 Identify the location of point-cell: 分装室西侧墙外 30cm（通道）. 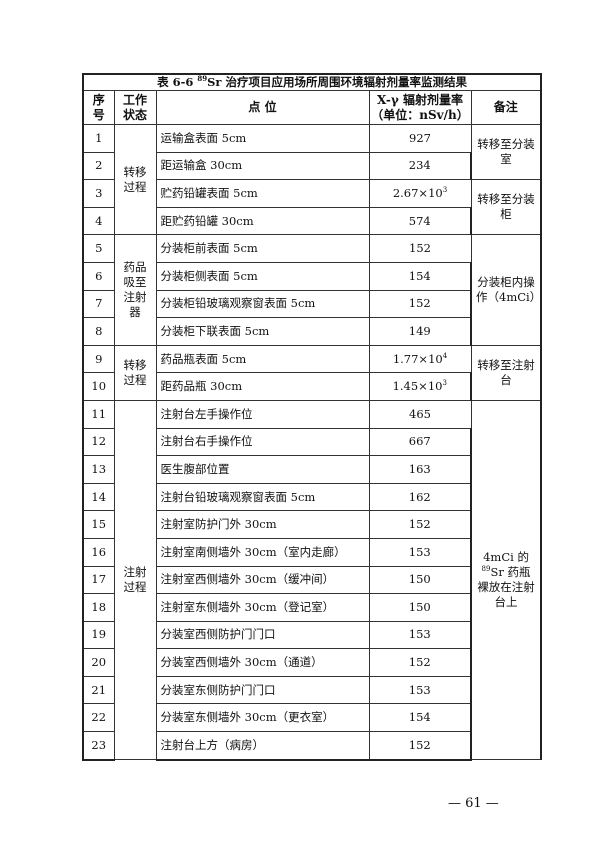
(262, 662).